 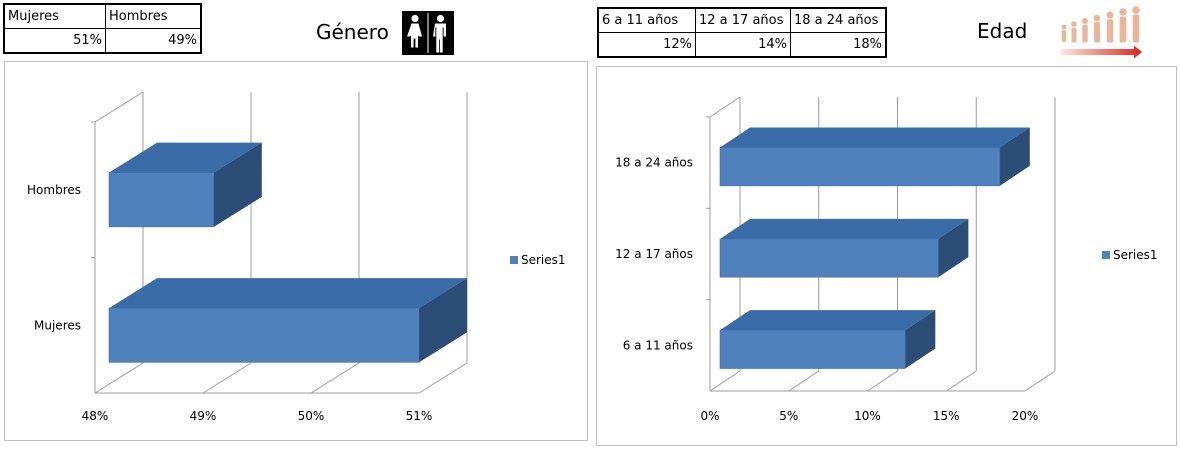 I want to click on gender-bar-hombres, so click(x=161, y=200).